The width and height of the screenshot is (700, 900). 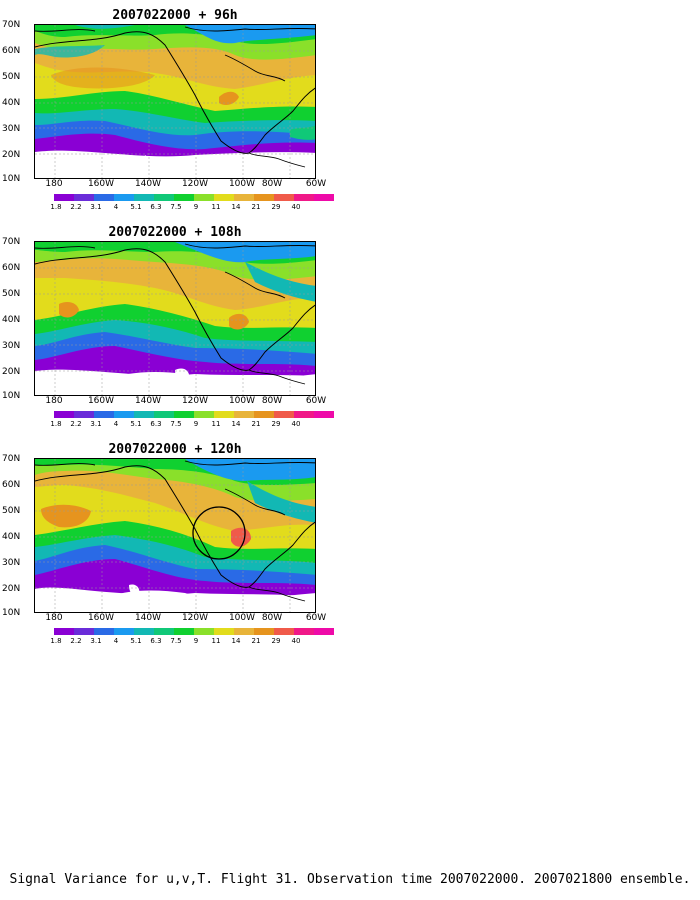 What do you see at coordinates (148, 618) in the screenshot?
I see `lon-label: 140W` at bounding box center [148, 618].